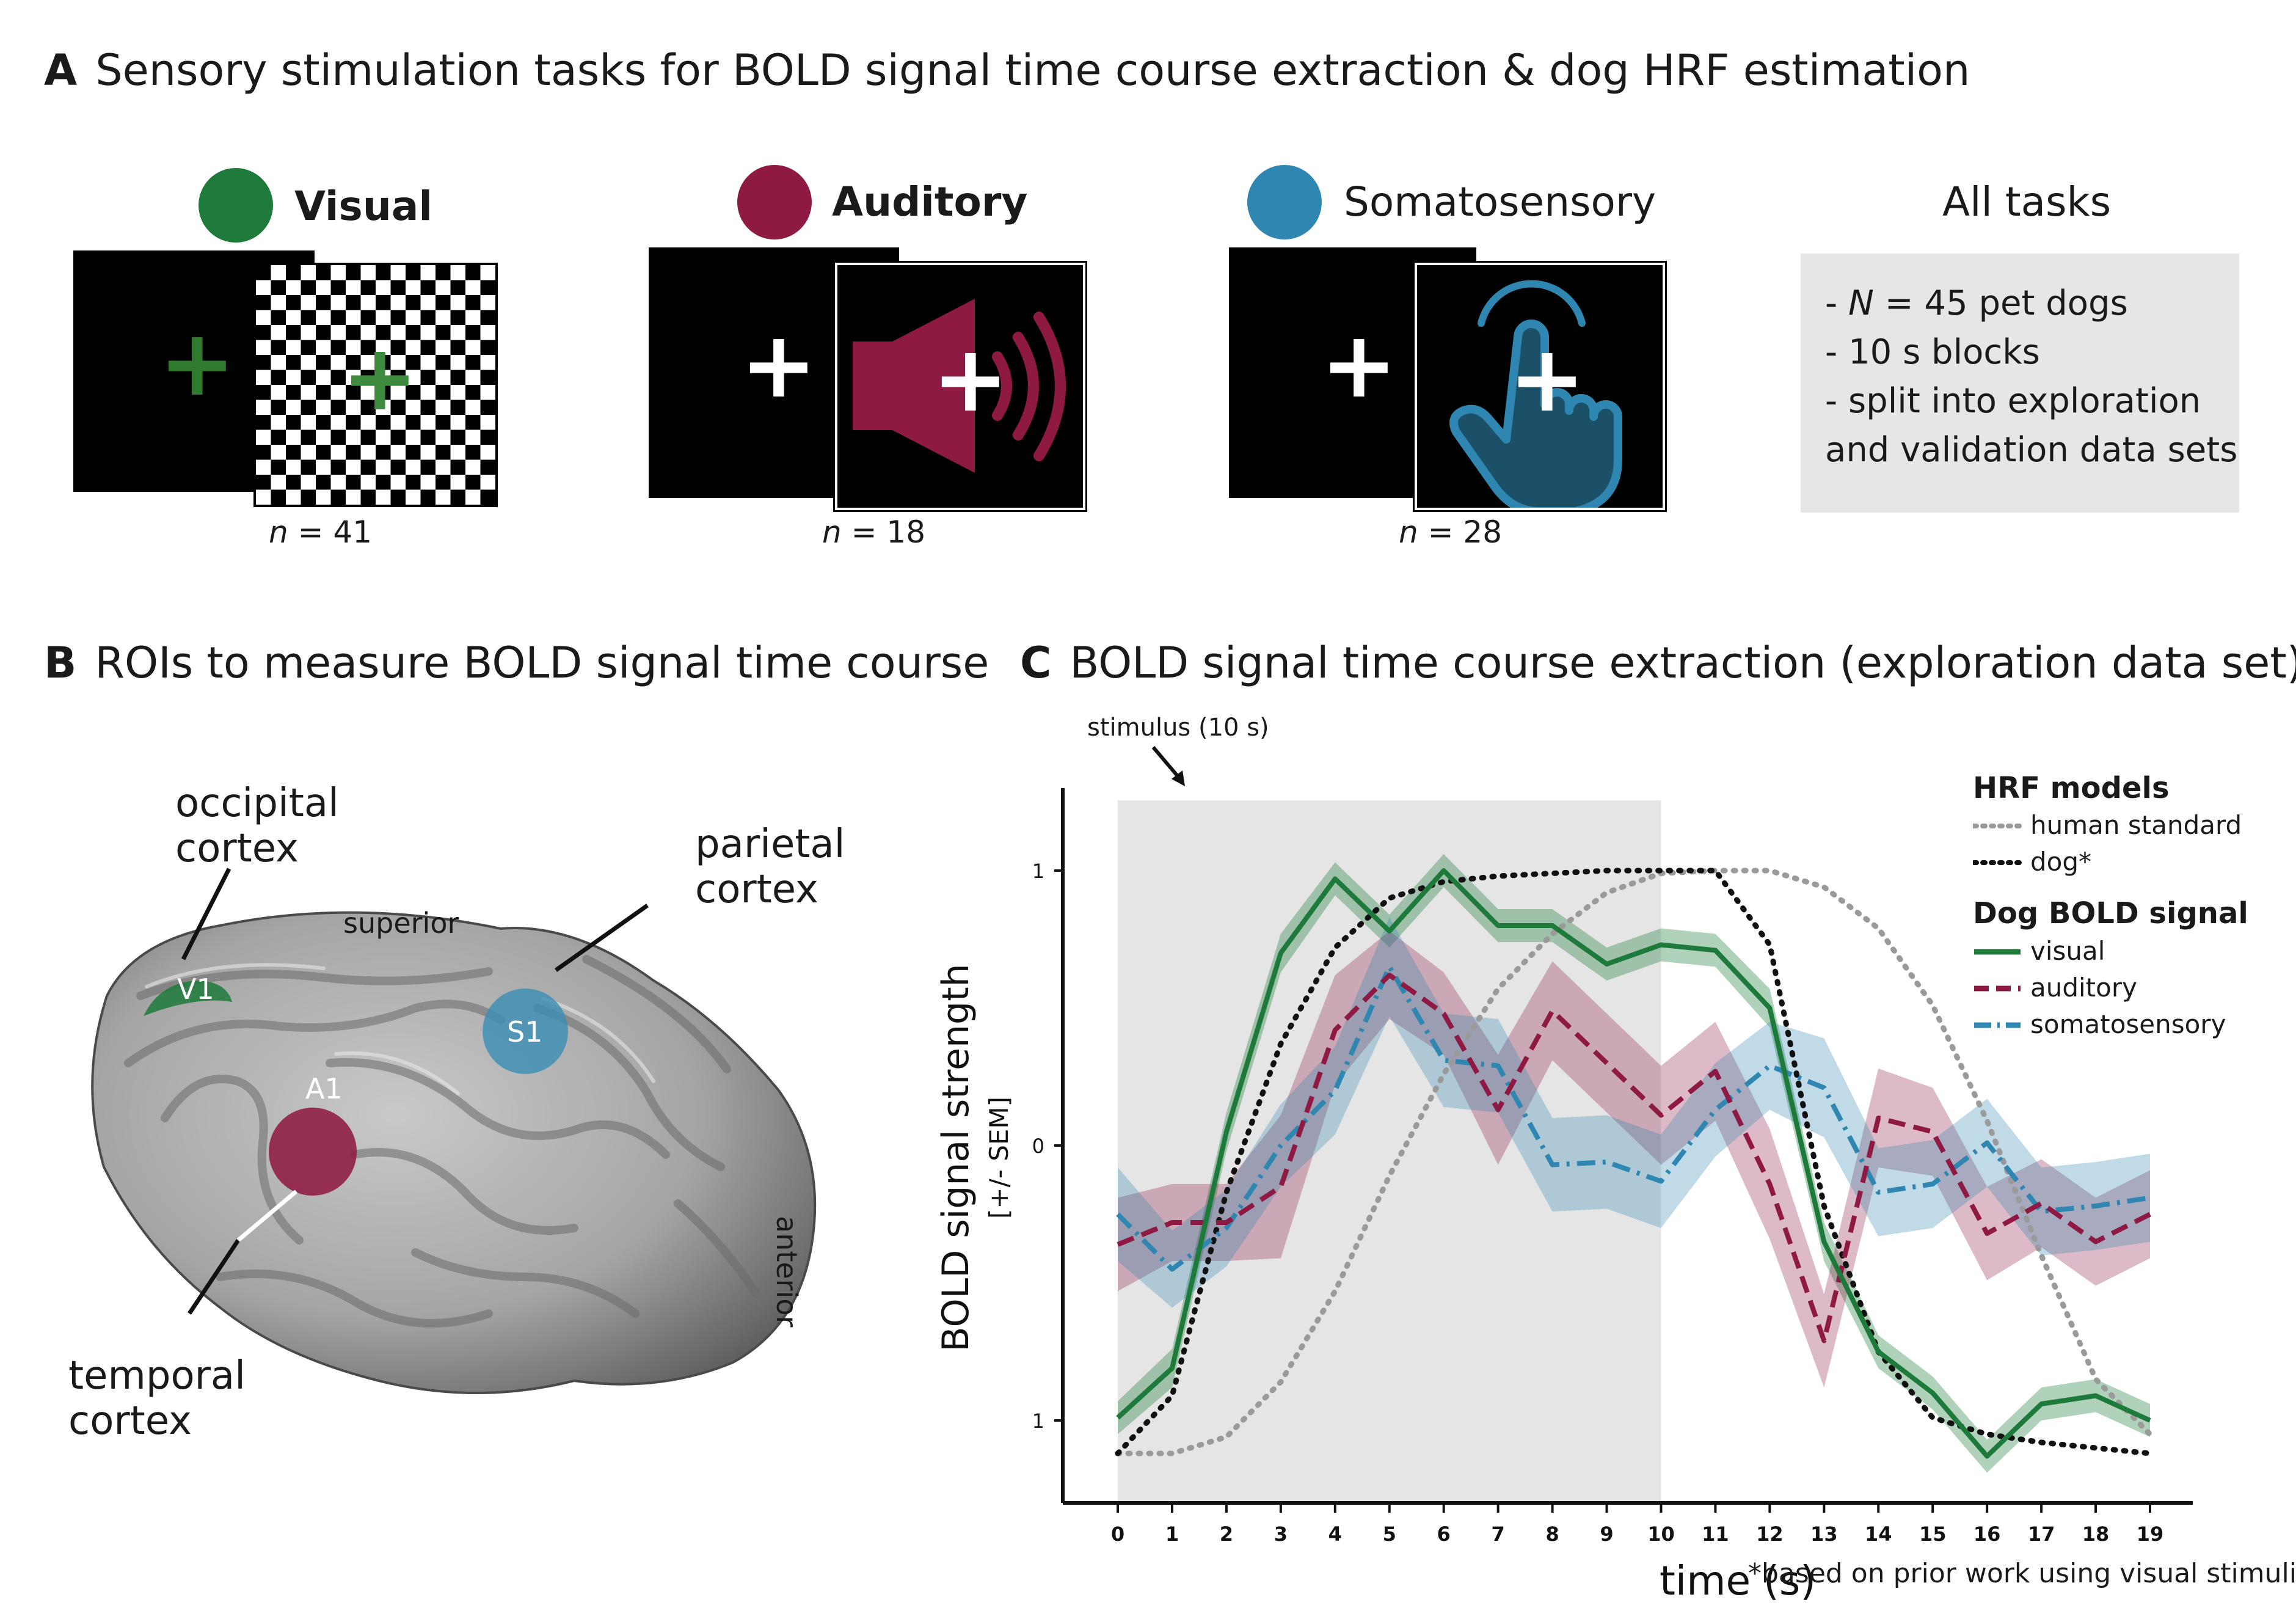  I want to click on summary-line-datasets: and validation data sets, so click(2031, 450).